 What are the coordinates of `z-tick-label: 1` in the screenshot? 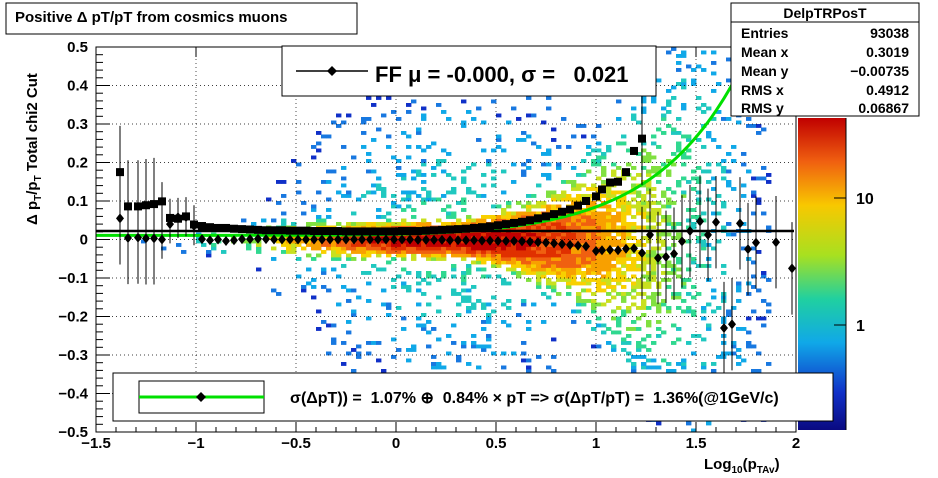 It's located at (860, 326).